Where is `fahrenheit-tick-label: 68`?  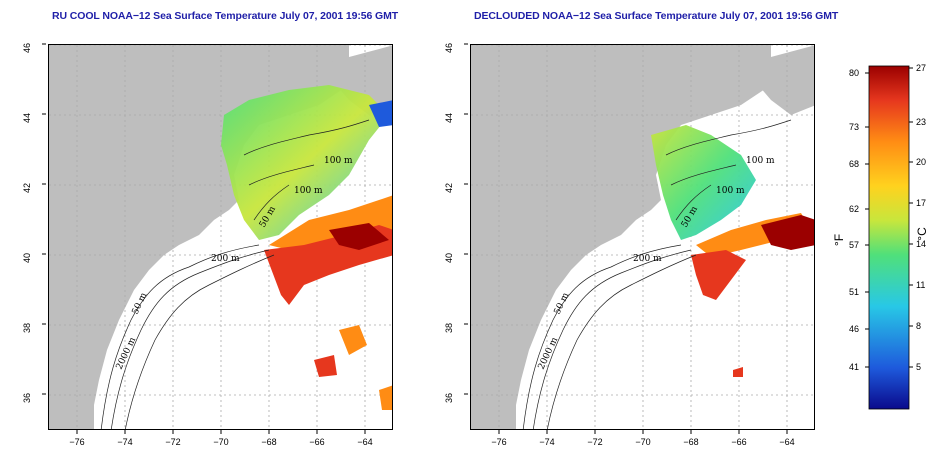
fahrenheit-tick-label: 68 is located at coordinates (854, 164).